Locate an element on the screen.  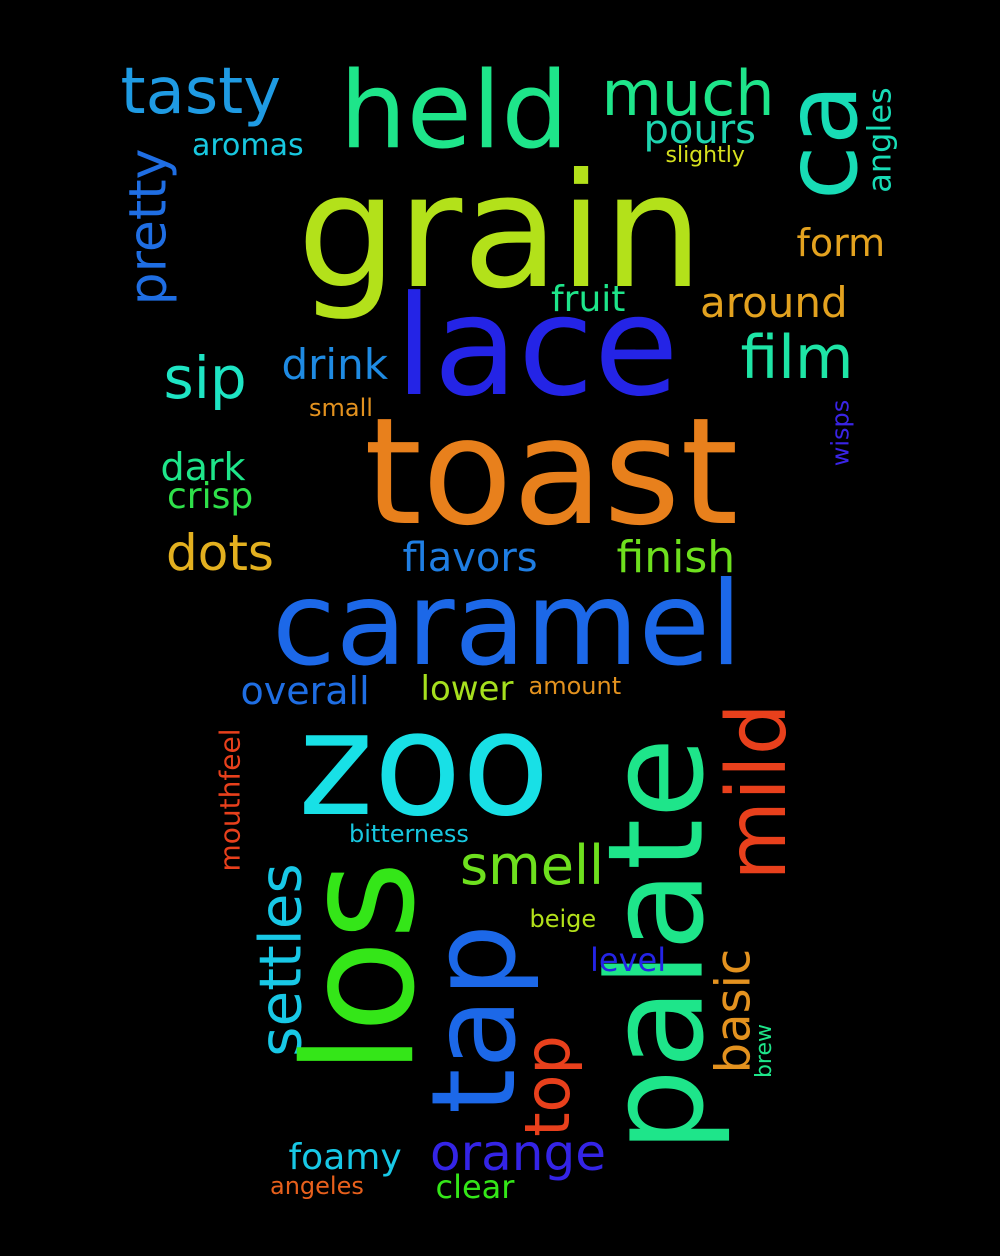
word-pours: pours is located at coordinates (700, 130).